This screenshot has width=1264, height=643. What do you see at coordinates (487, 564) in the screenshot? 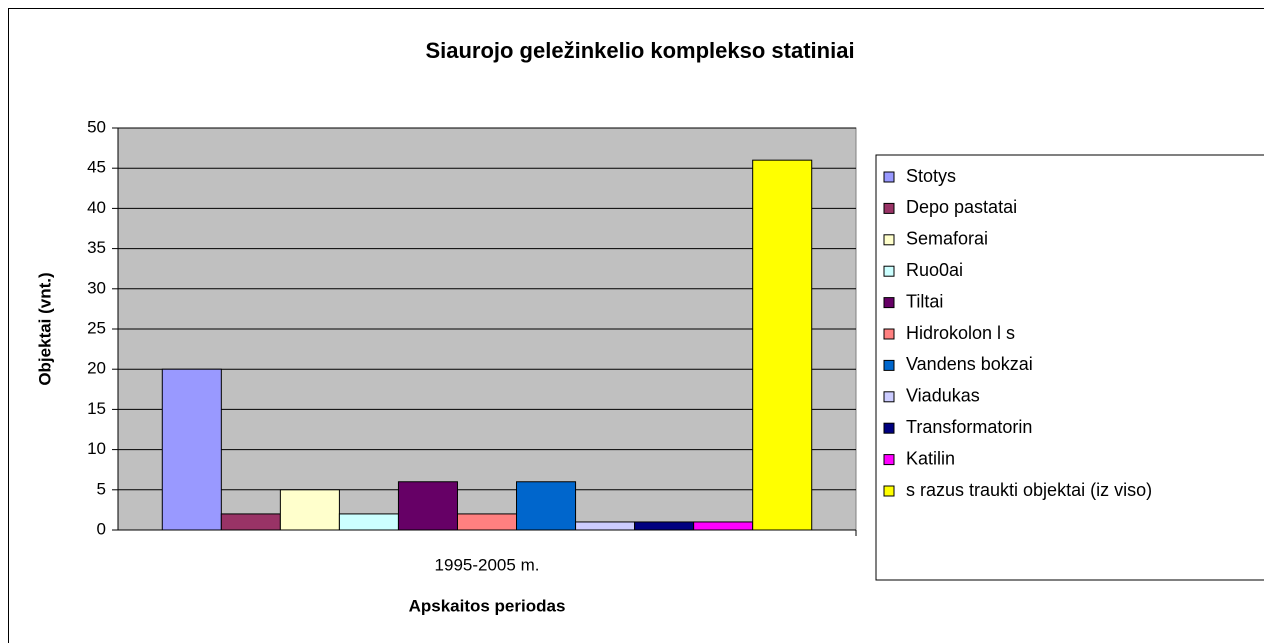
I see `x-tick-label: 1995-2005 m.` at bounding box center [487, 564].